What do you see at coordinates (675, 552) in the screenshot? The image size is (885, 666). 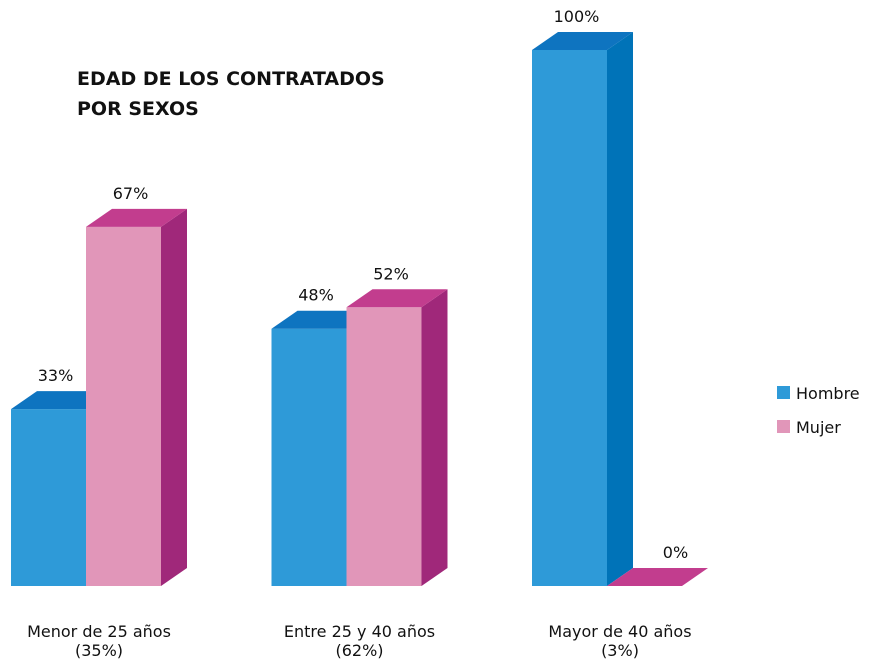 I see `value-label: 0%` at bounding box center [675, 552].